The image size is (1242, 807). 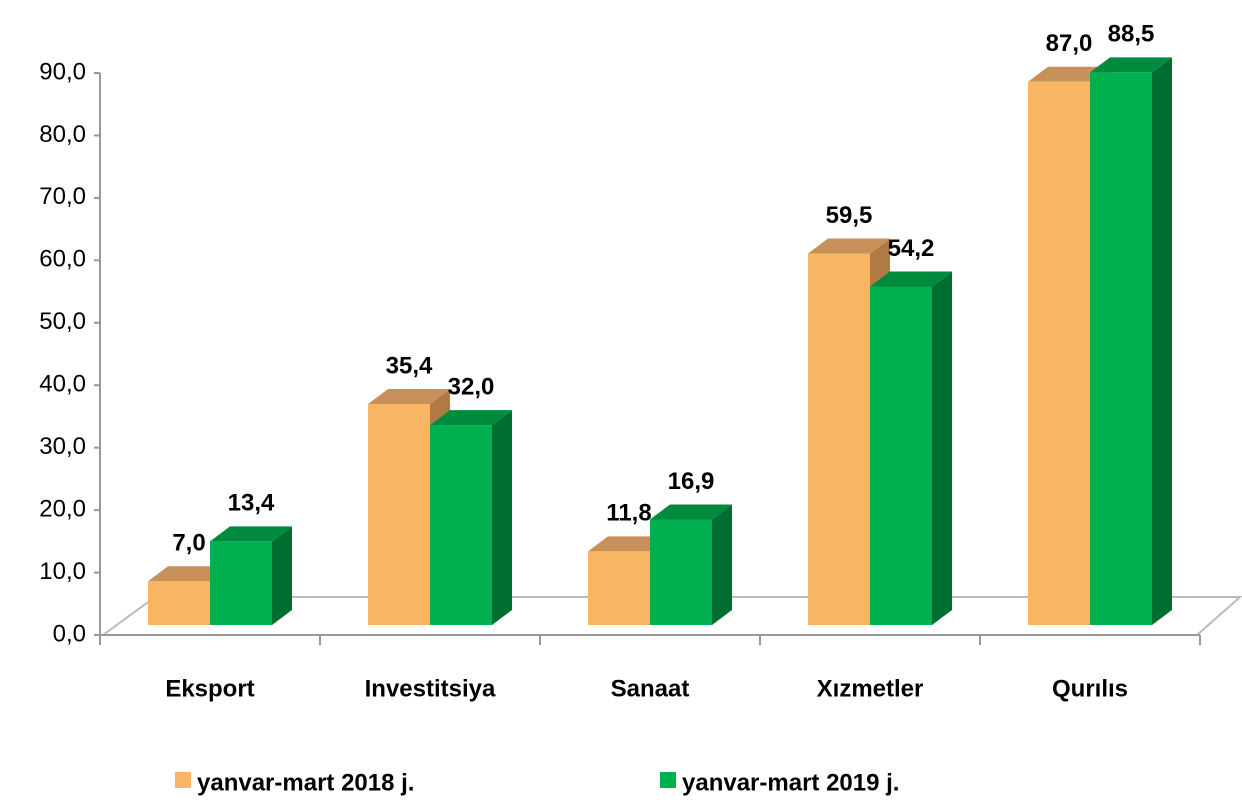 I want to click on value-label: 54,2, so click(x=911, y=248).